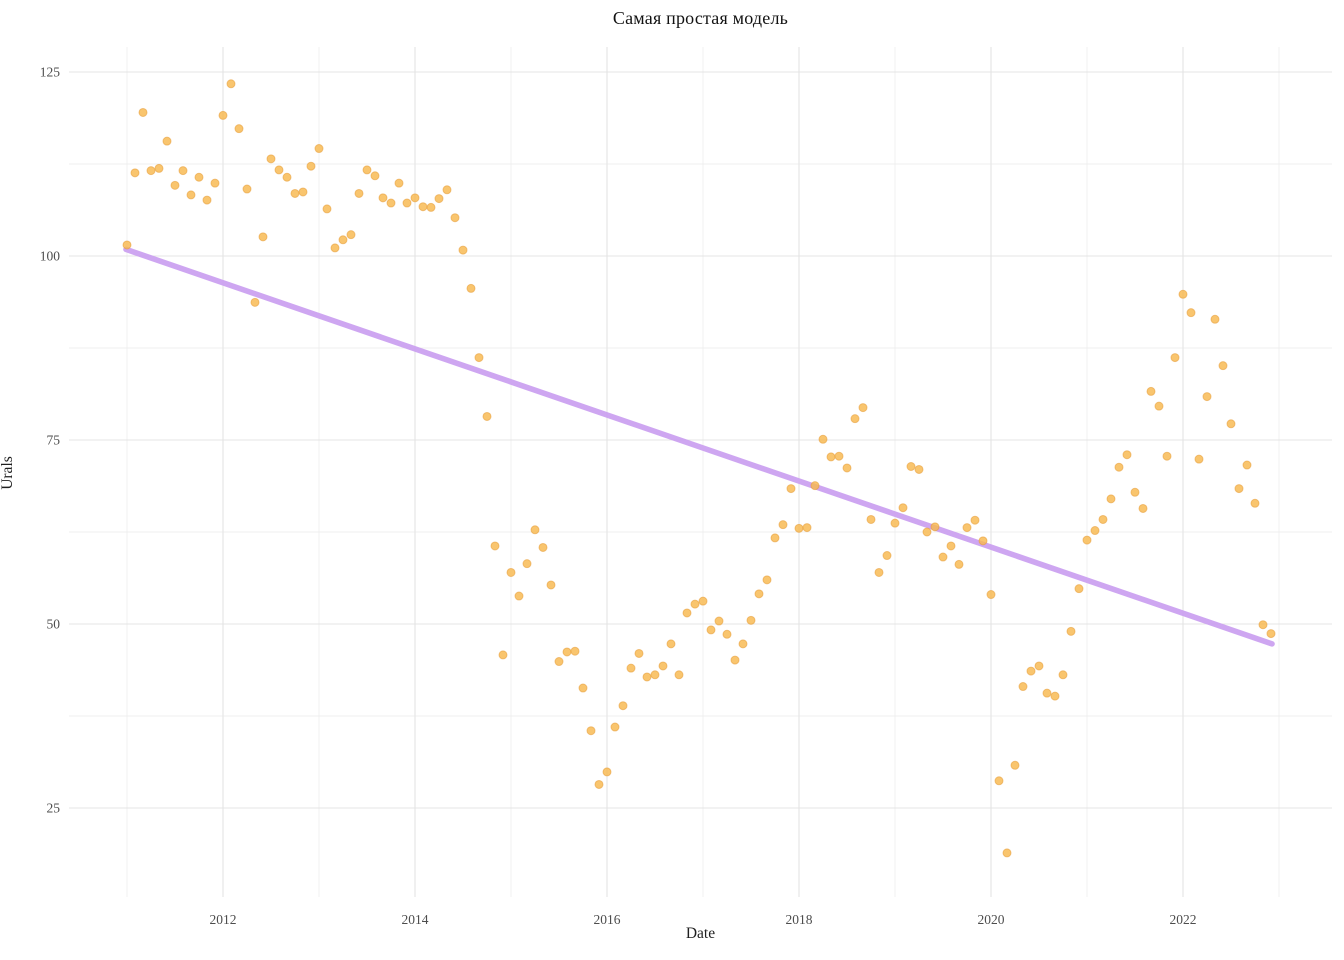  Describe the element at coordinates (991, 919) in the screenshot. I see `x-tick-label: 2020` at that location.